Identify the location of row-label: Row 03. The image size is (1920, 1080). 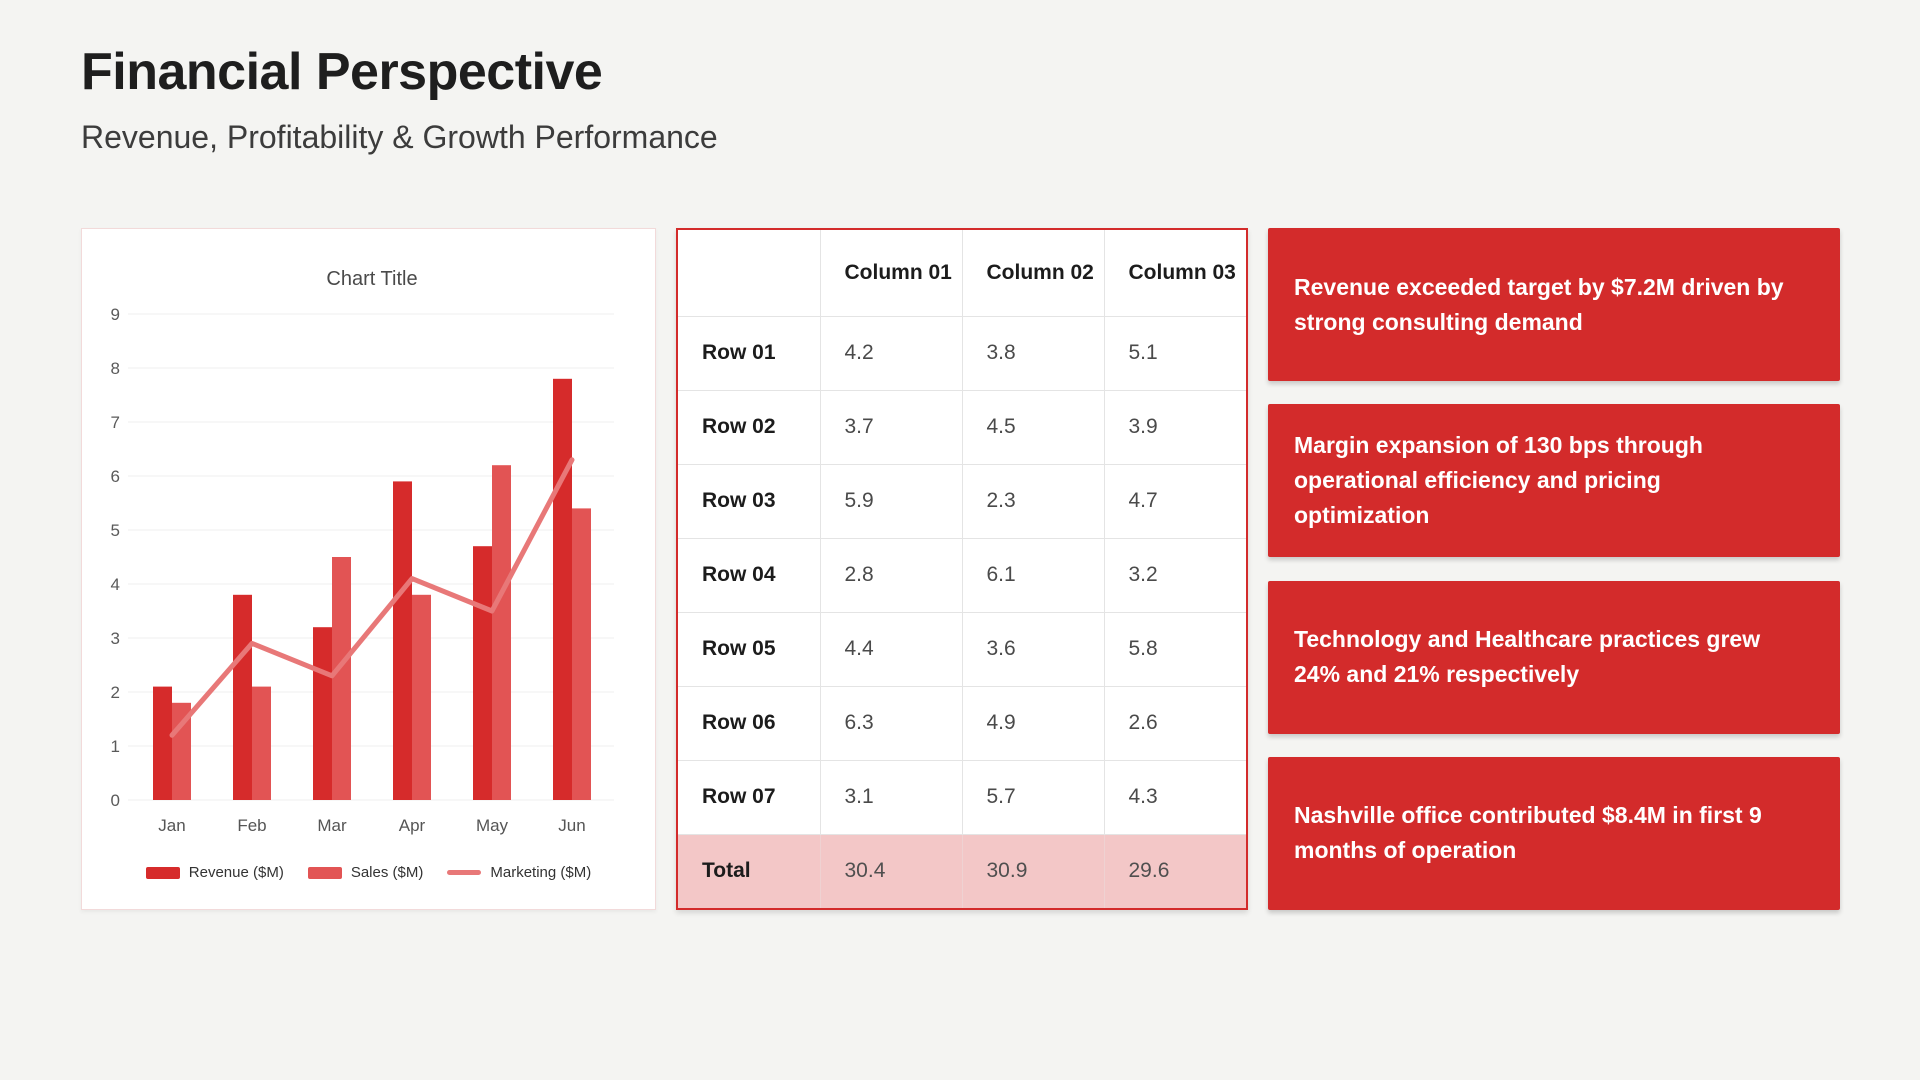
(749, 501).